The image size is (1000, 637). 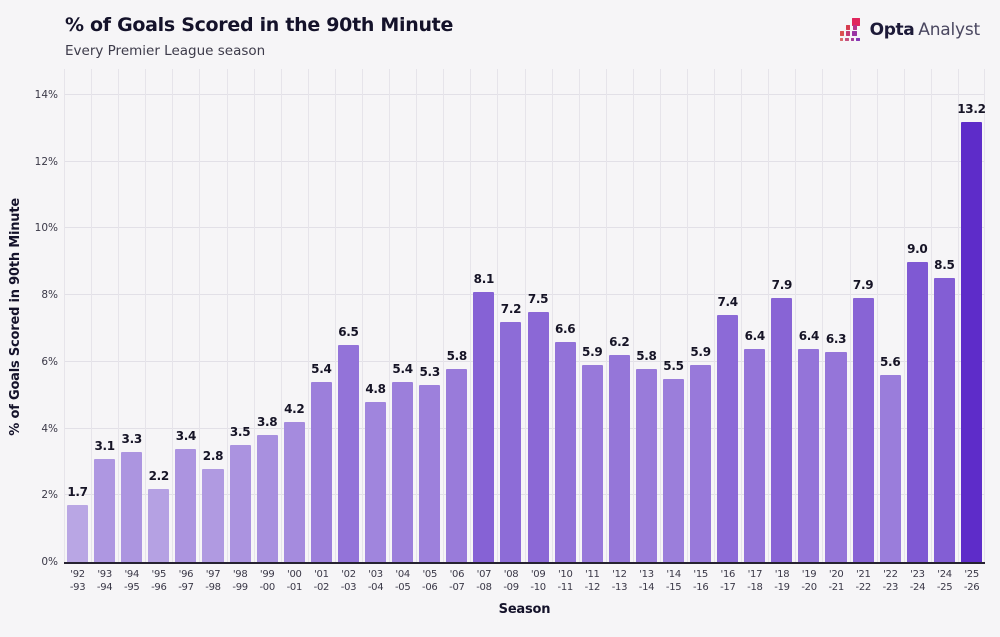 I want to click on bar-value-label: 3.3, so click(x=132, y=438).